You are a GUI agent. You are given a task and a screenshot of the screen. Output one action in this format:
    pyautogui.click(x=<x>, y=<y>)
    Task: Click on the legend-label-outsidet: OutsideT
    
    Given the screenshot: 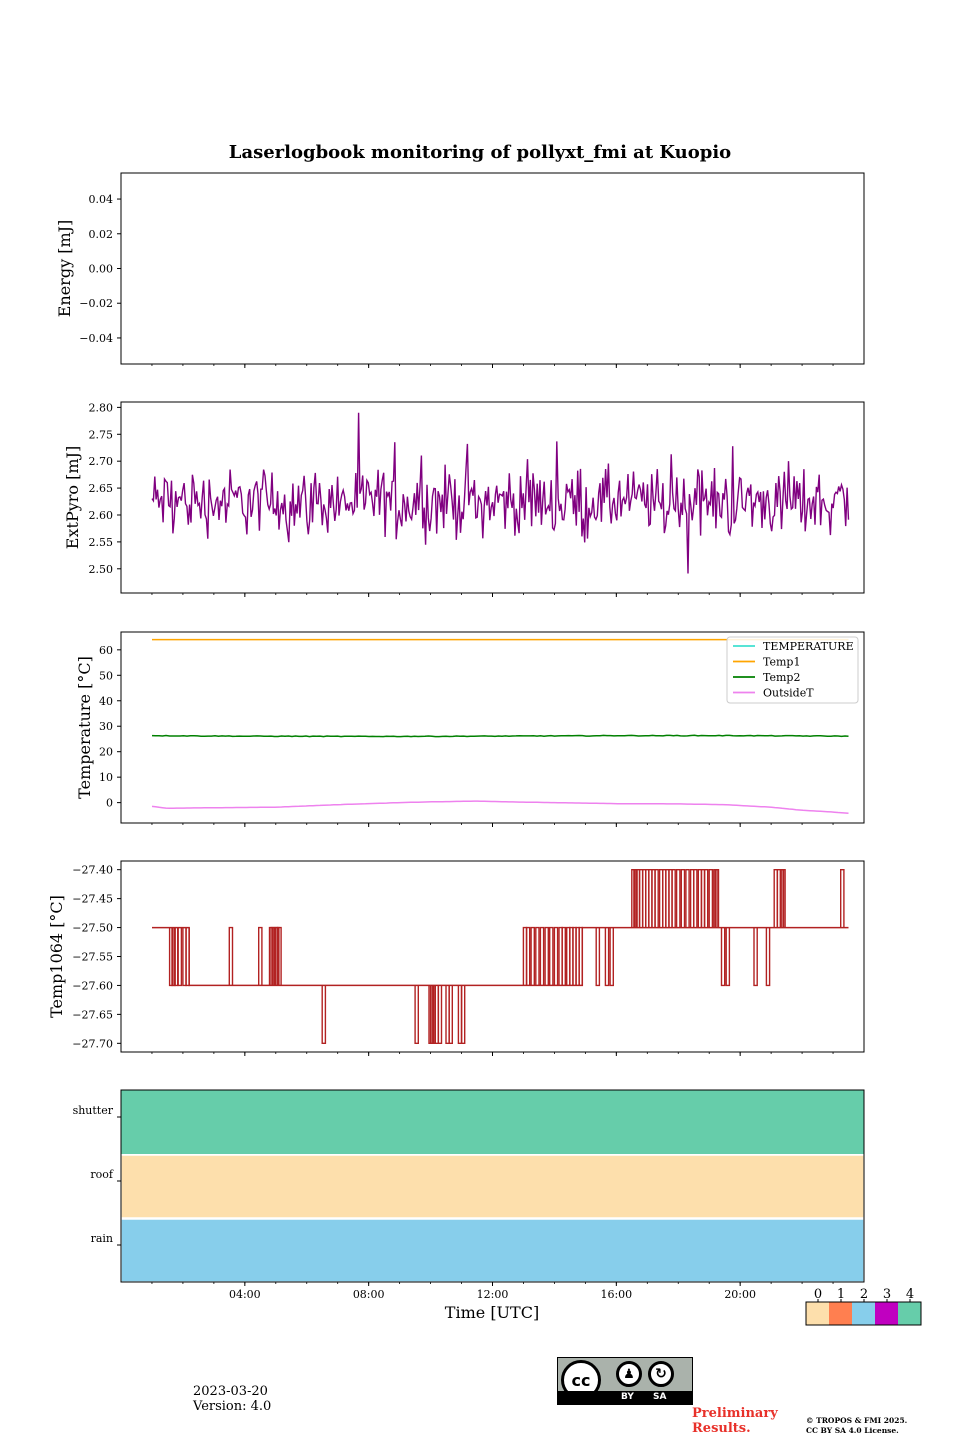 What is the action you would take?
    pyautogui.click(x=788, y=693)
    